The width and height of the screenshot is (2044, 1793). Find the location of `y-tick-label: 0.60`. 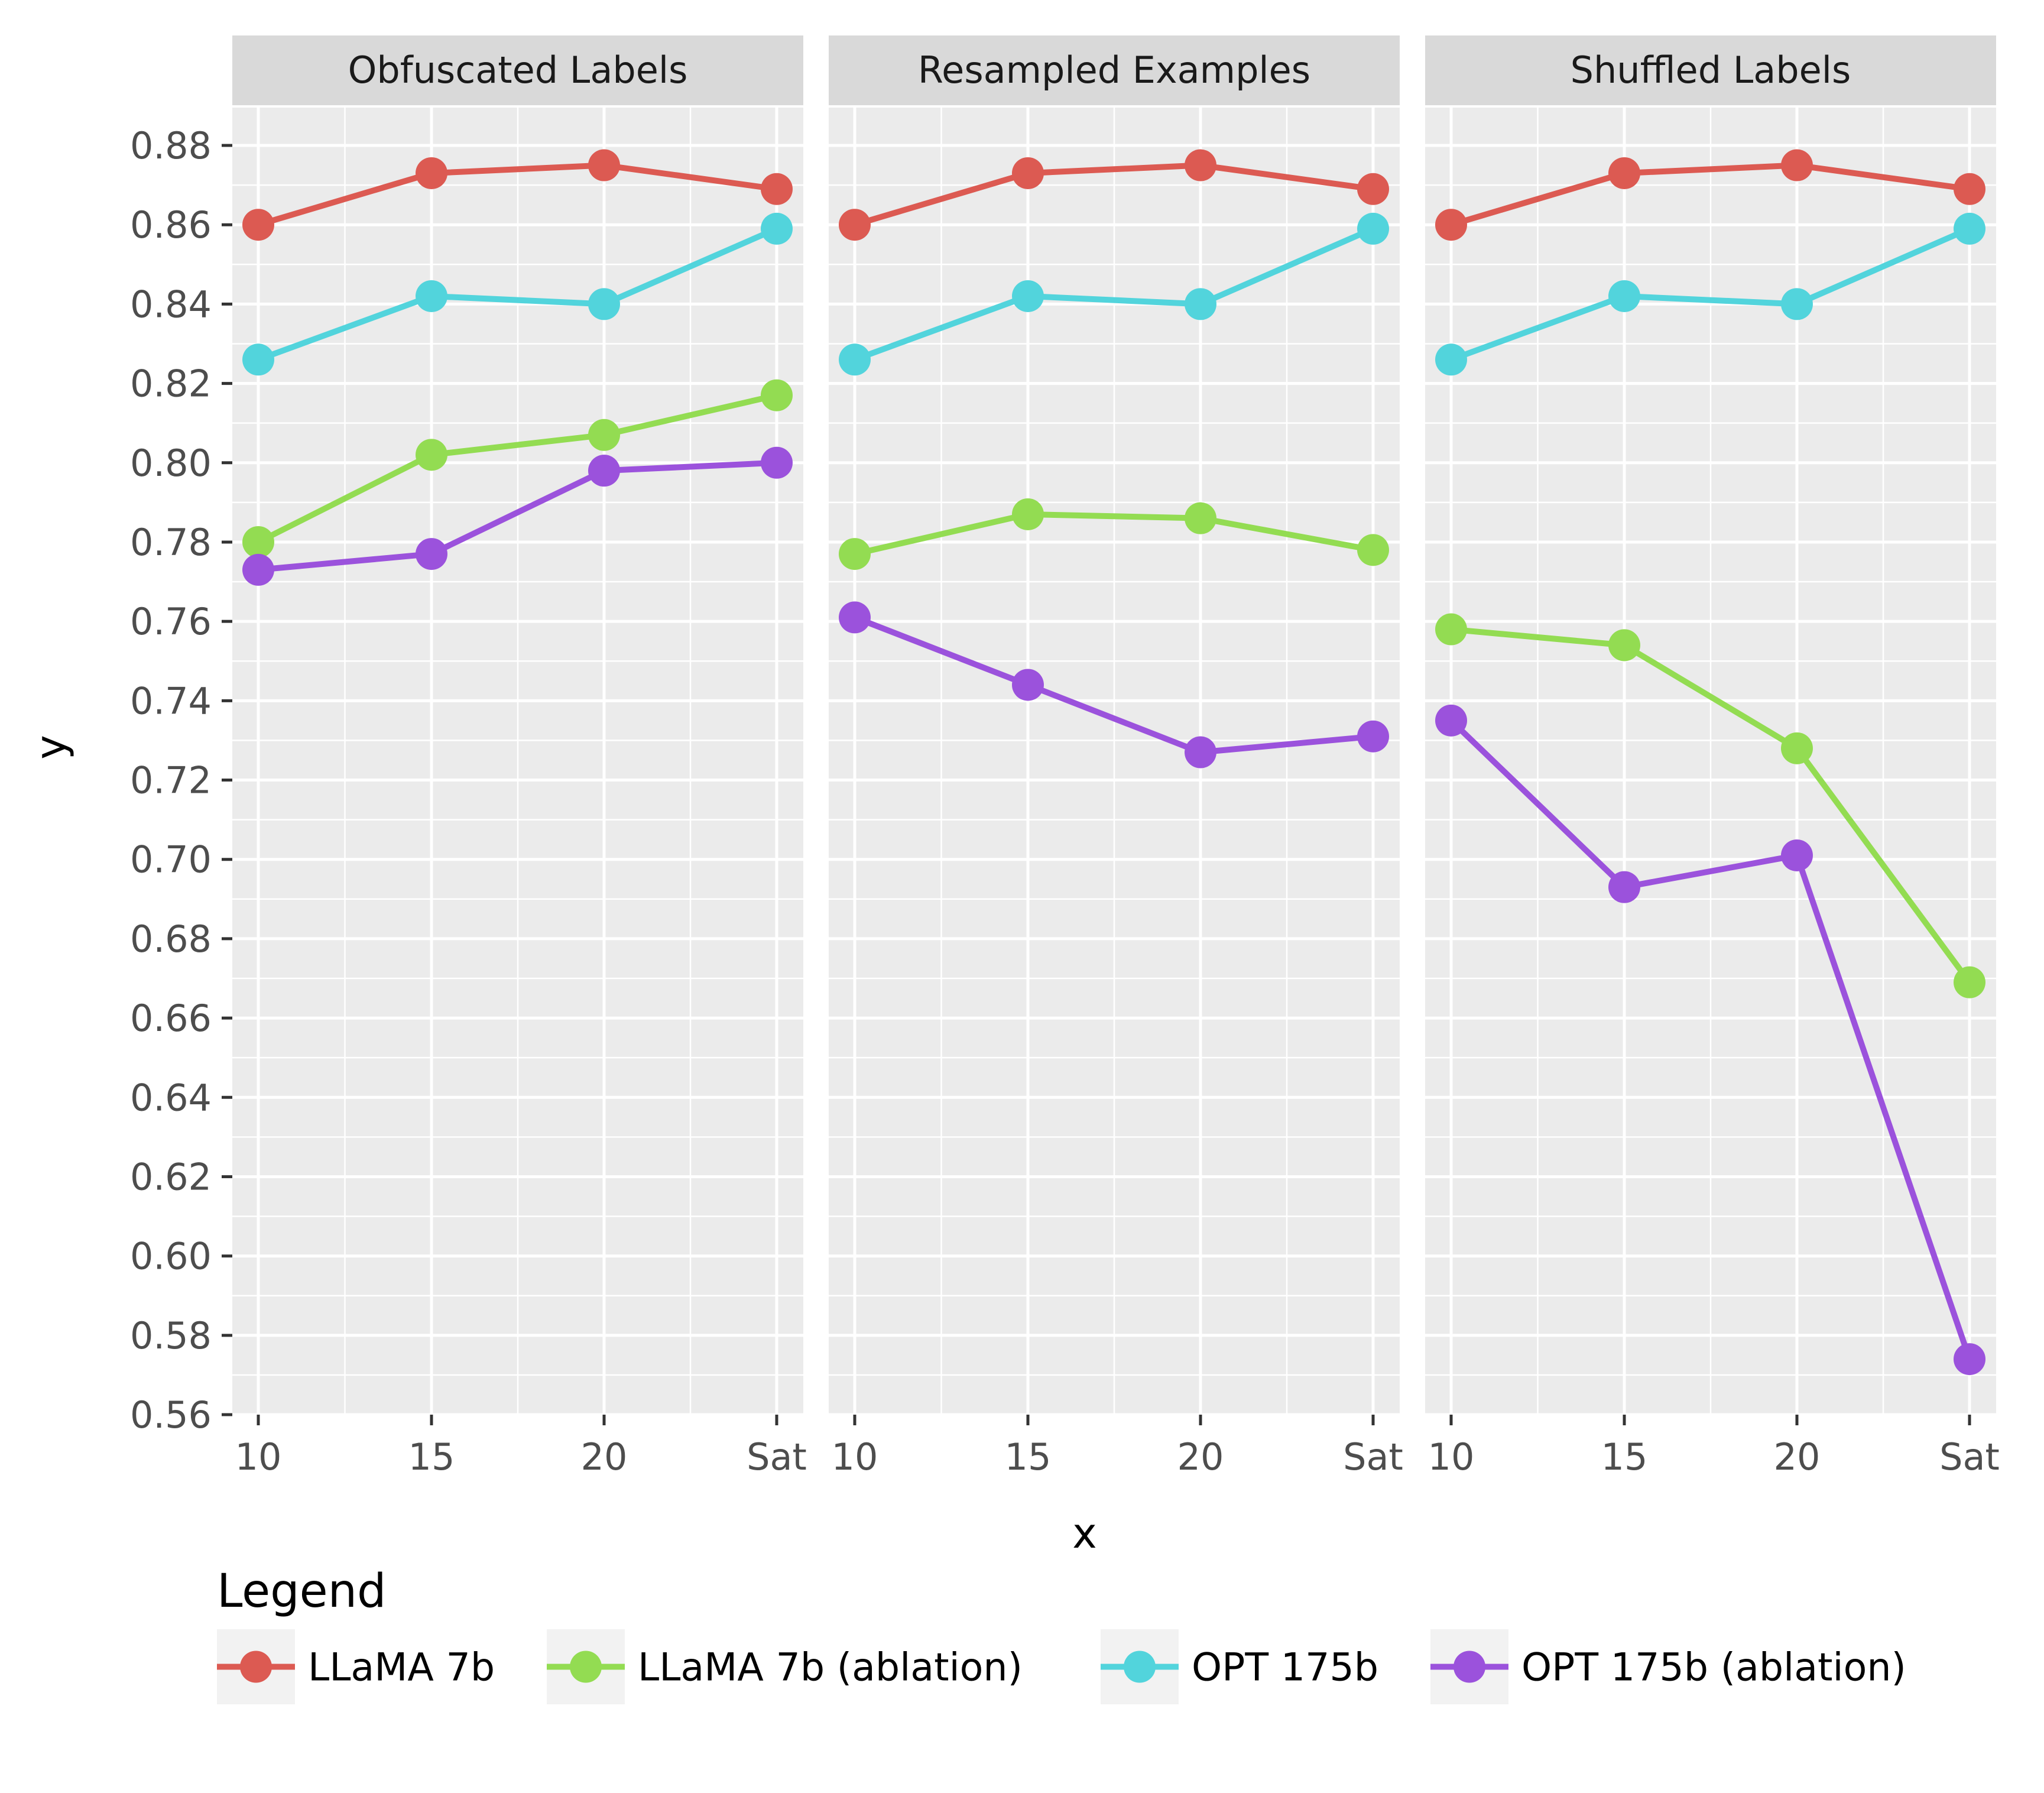

y-tick-label: 0.60 is located at coordinates (171, 1256).